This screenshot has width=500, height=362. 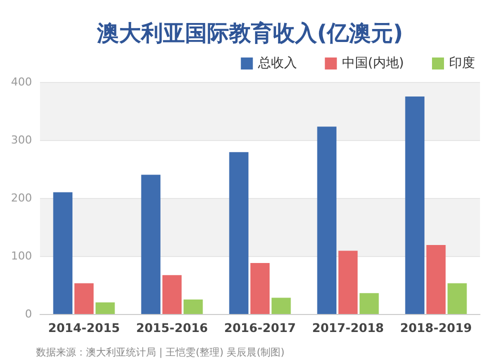 What do you see at coordinates (21, 140) in the screenshot?
I see `y-tick-label: 300` at bounding box center [21, 140].